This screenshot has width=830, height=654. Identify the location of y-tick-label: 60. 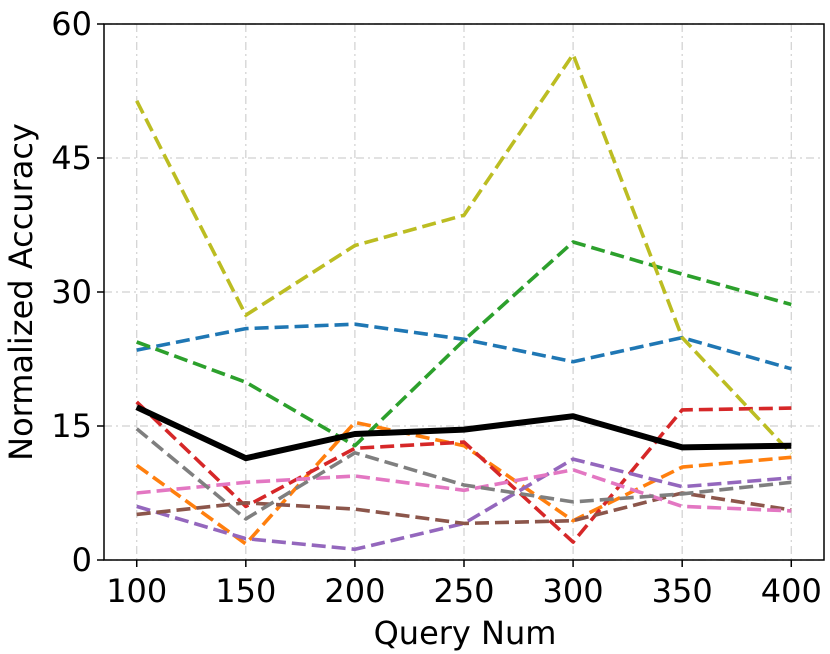
(71, 24).